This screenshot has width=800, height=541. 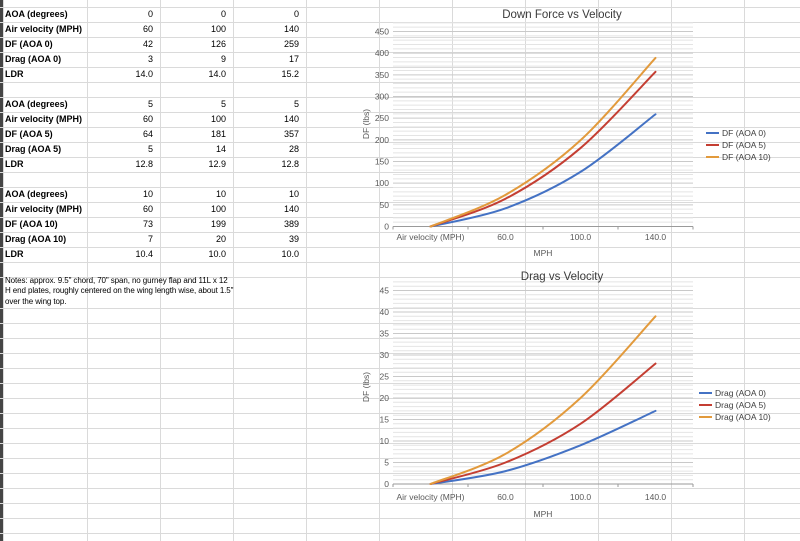 What do you see at coordinates (291, 44) in the screenshot?
I see `cell-value: 259` at bounding box center [291, 44].